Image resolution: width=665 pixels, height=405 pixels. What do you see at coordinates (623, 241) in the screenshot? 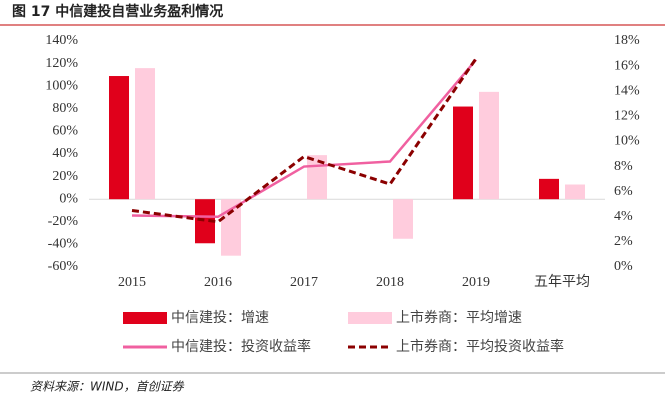
I see `y2-tick-label: 2%` at bounding box center [623, 241].